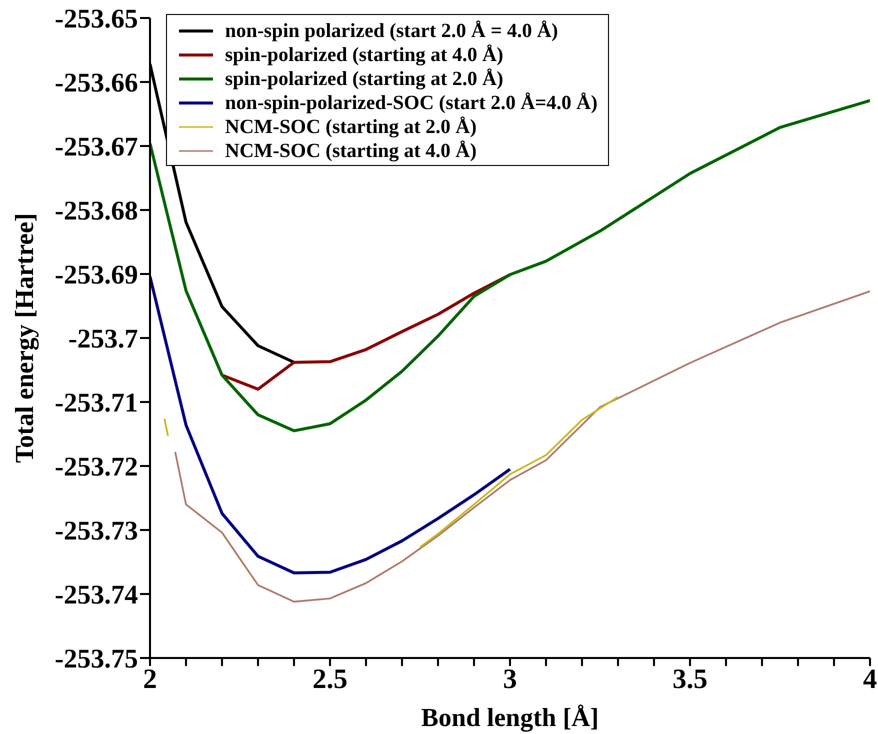  I want to click on legend-label: non-spin polarized (start 2.0 Å = 4.0 Å), so click(391, 31).